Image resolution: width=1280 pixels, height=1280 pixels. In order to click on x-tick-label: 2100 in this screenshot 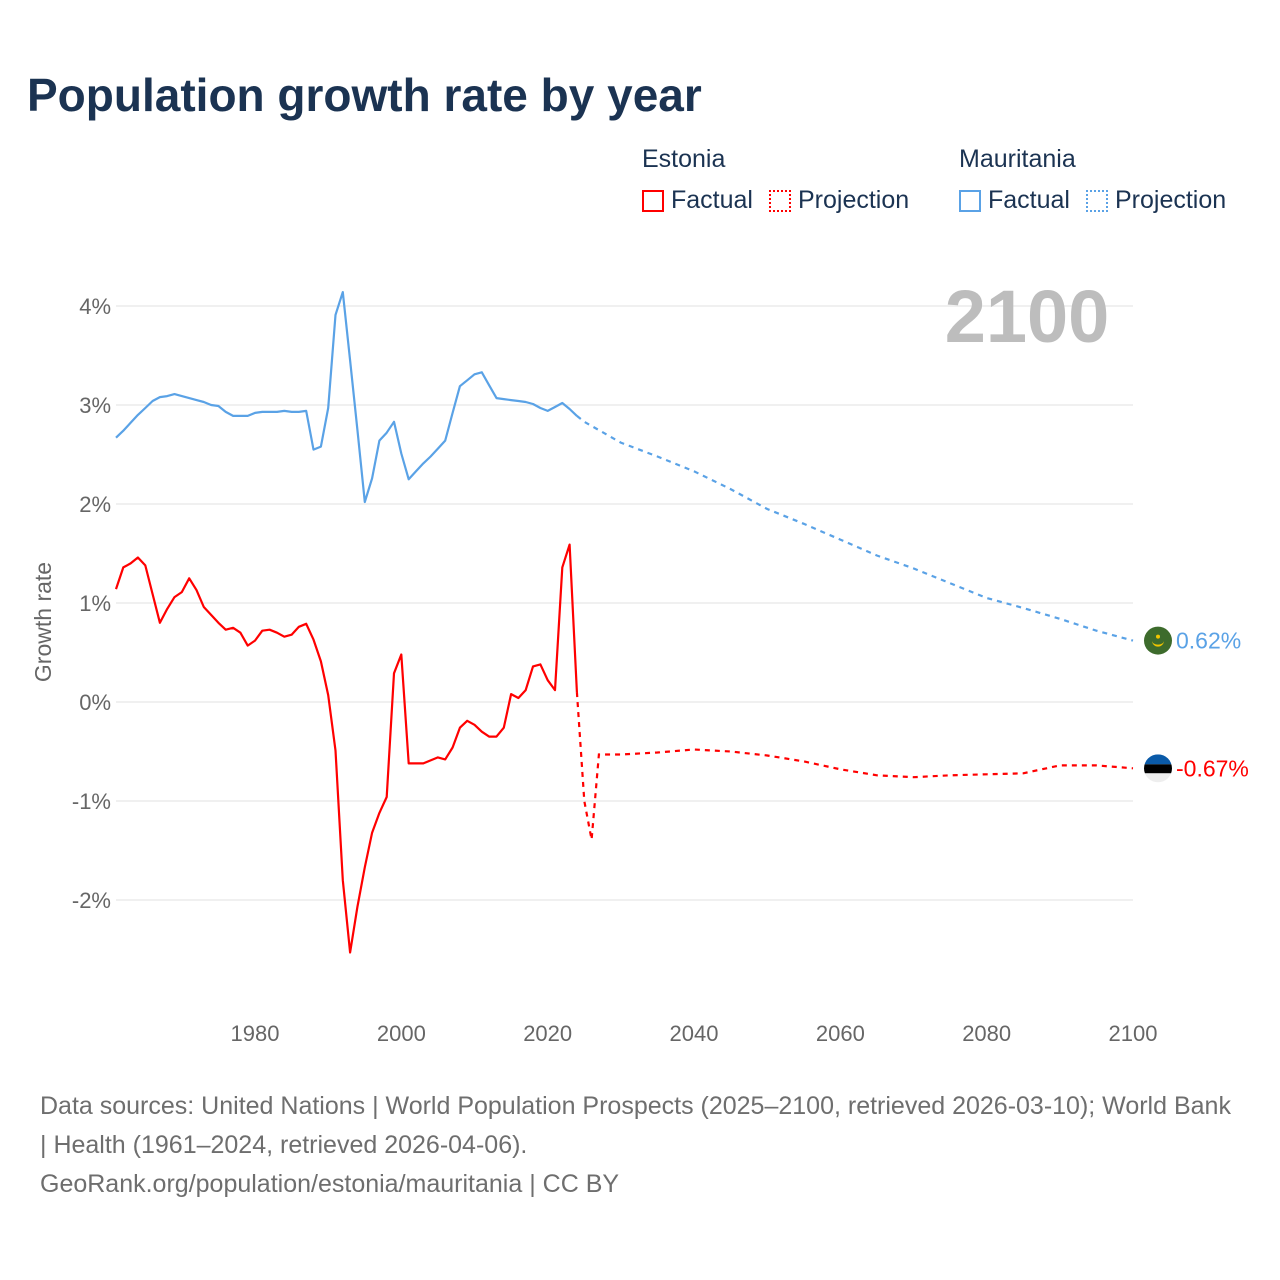, I will do `click(1133, 1033)`.